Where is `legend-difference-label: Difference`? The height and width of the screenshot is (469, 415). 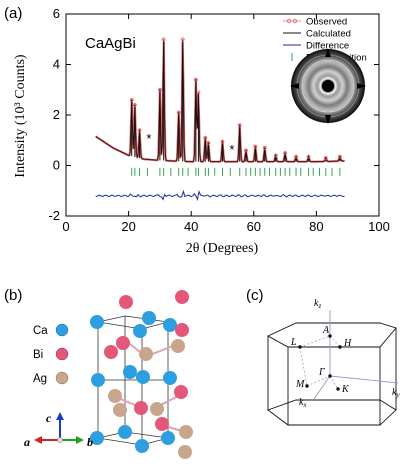
legend-difference-label: Difference is located at coordinates (327, 46).